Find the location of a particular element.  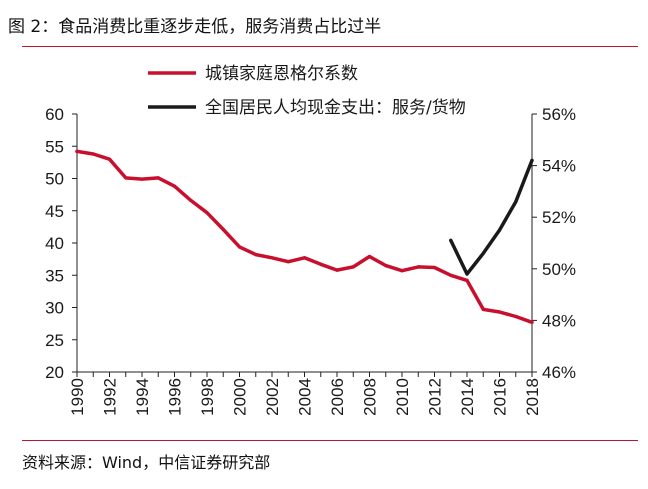

x-tick-label: 2014 is located at coordinates (467, 397).